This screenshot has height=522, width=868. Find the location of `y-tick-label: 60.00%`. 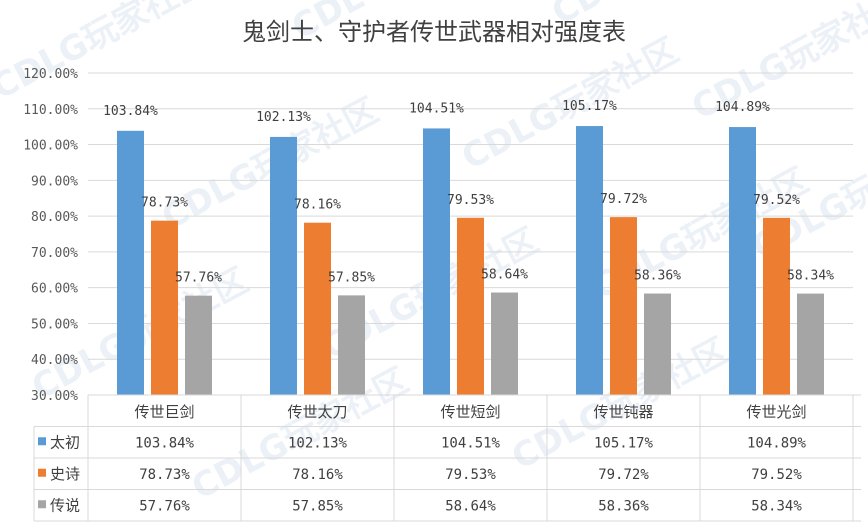

y-tick-label: 60.00% is located at coordinates (54, 289).